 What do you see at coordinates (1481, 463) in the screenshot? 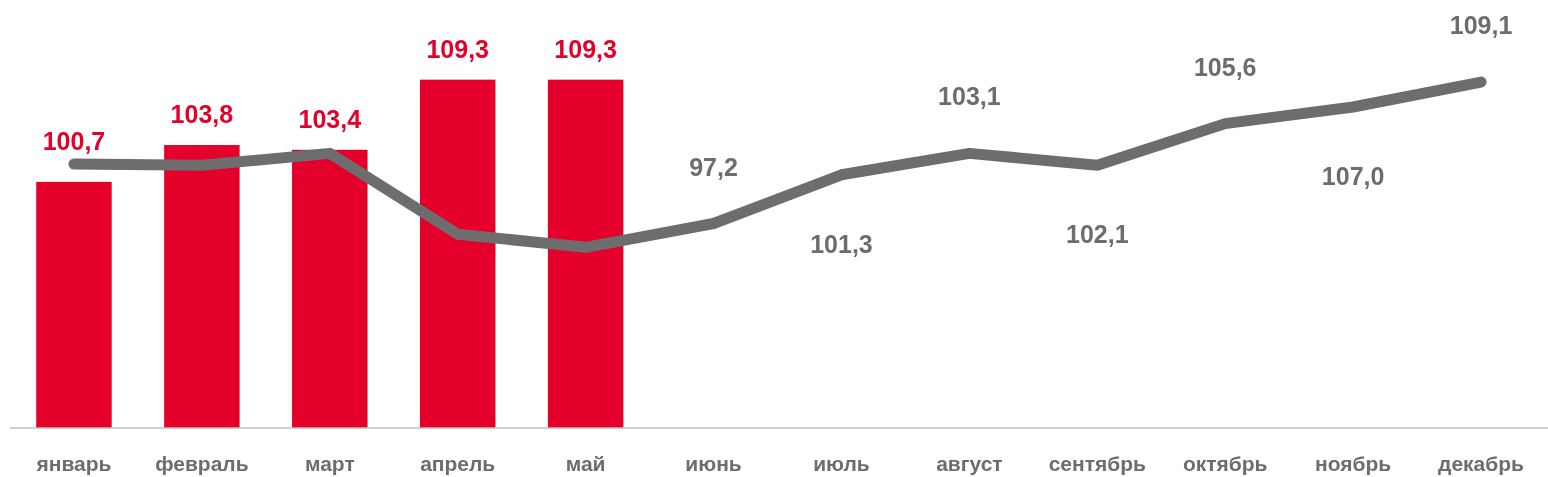
I see `x-tick-label: декабрь` at bounding box center [1481, 463].